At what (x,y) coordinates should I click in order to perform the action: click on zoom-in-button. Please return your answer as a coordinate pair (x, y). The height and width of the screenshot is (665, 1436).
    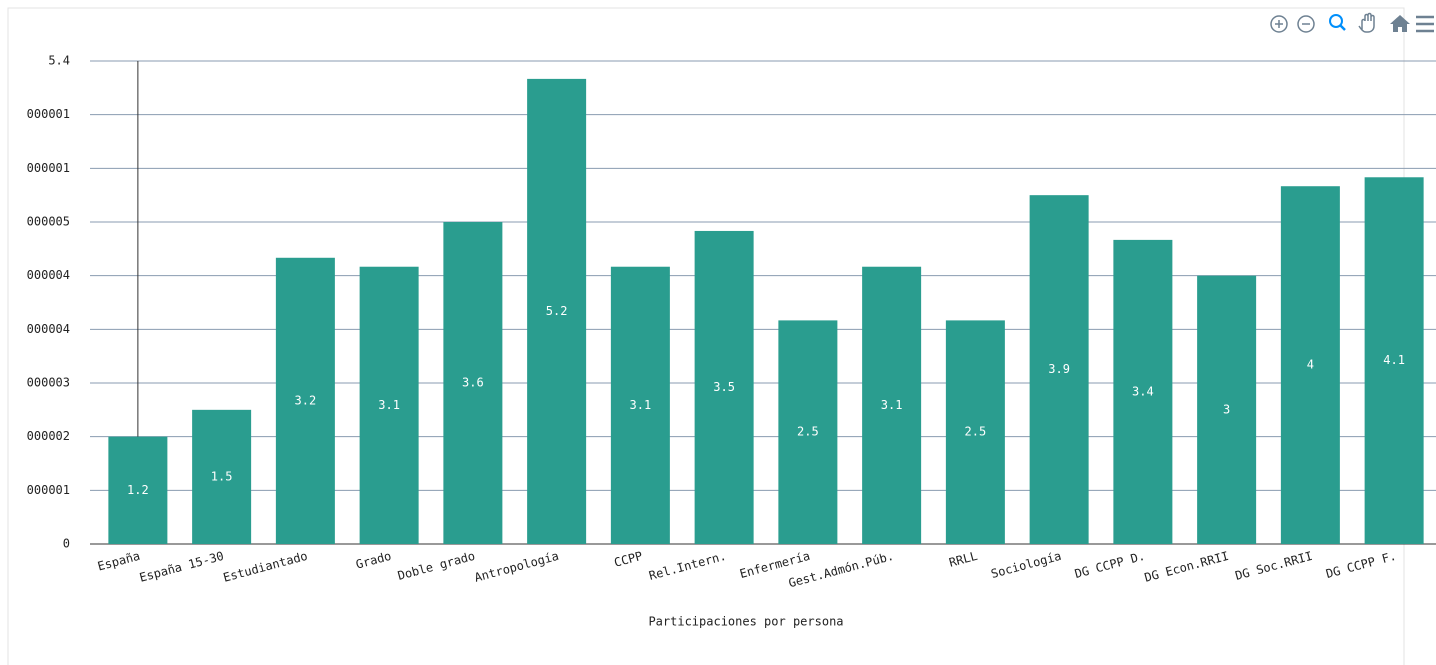
    Looking at the image, I should click on (1279, 24).